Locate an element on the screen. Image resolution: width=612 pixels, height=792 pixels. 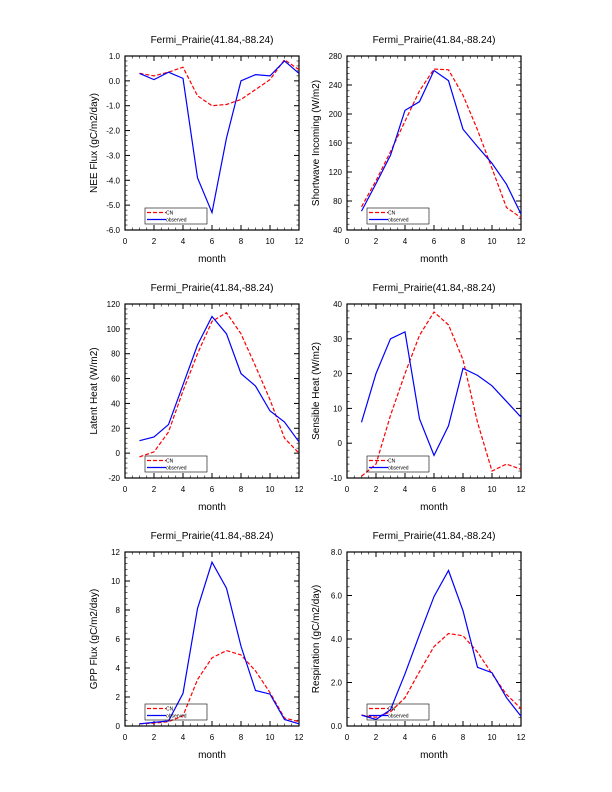
y-tick-label: 4.0 is located at coordinates (337, 639).